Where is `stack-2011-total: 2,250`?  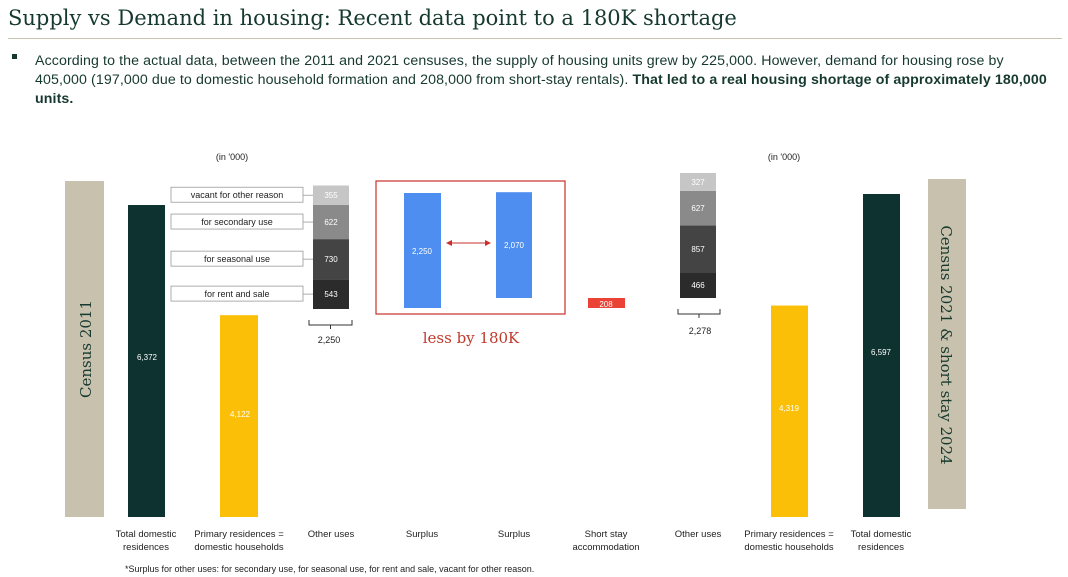 stack-2011-total: 2,250 is located at coordinates (329, 340).